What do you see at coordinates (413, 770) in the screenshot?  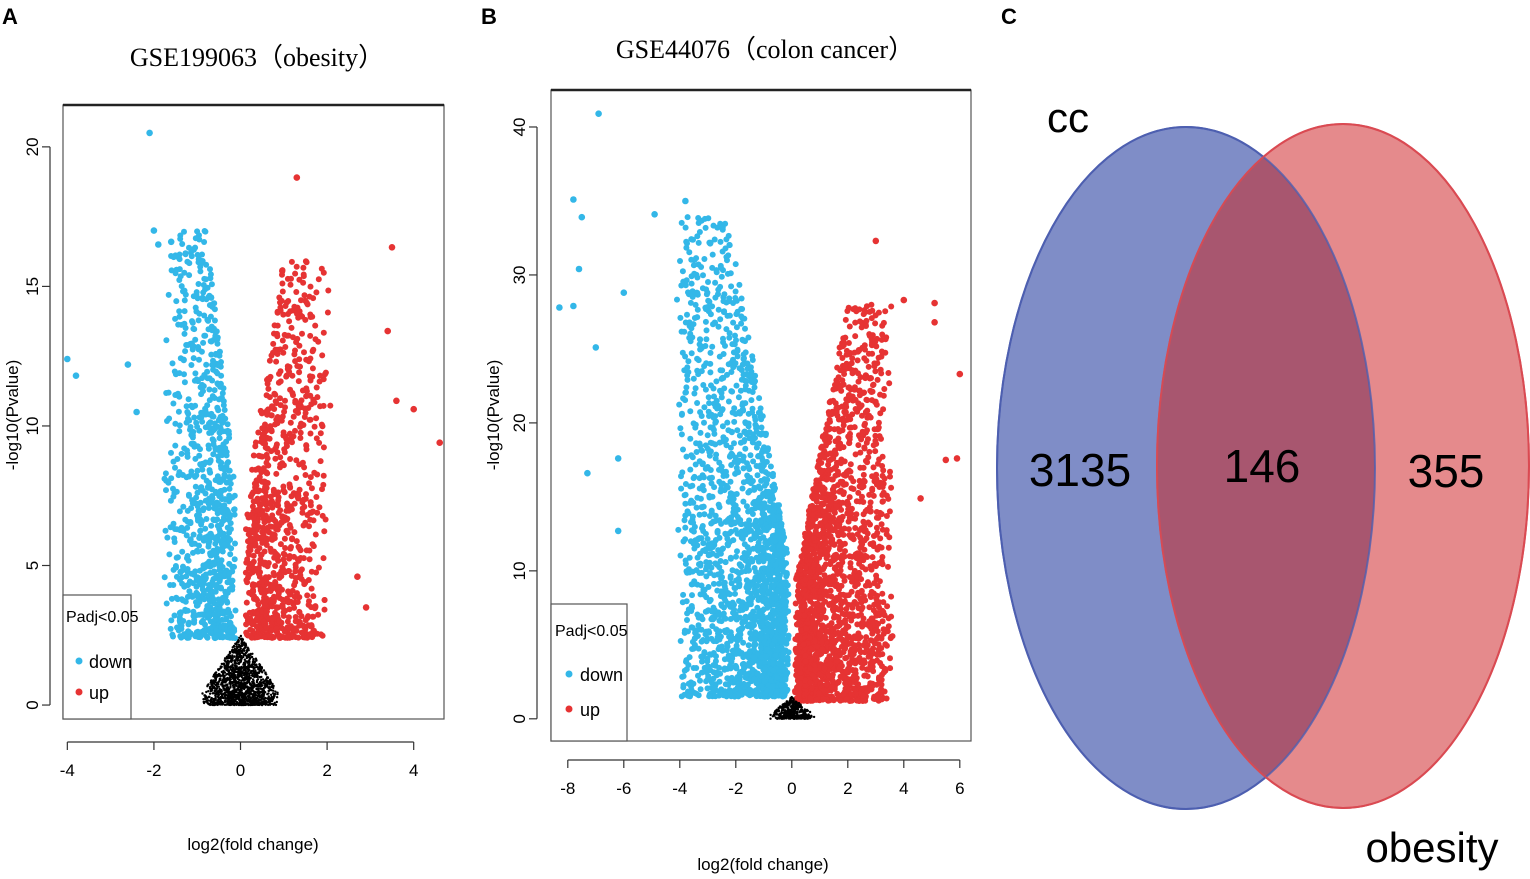 I see `x-tick-label: 4` at bounding box center [413, 770].